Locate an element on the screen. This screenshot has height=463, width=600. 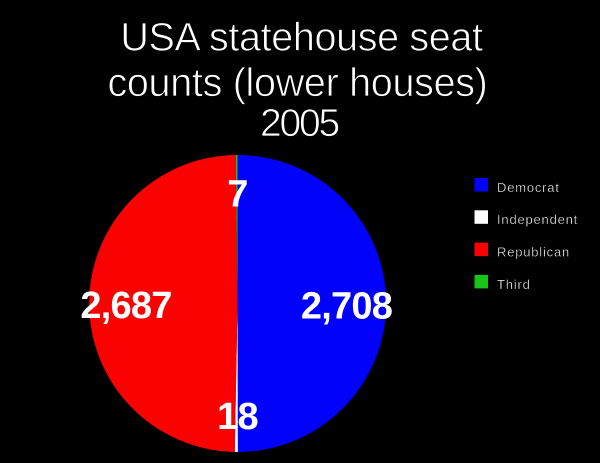
svg-text: Democrat is located at coordinates (528, 187).